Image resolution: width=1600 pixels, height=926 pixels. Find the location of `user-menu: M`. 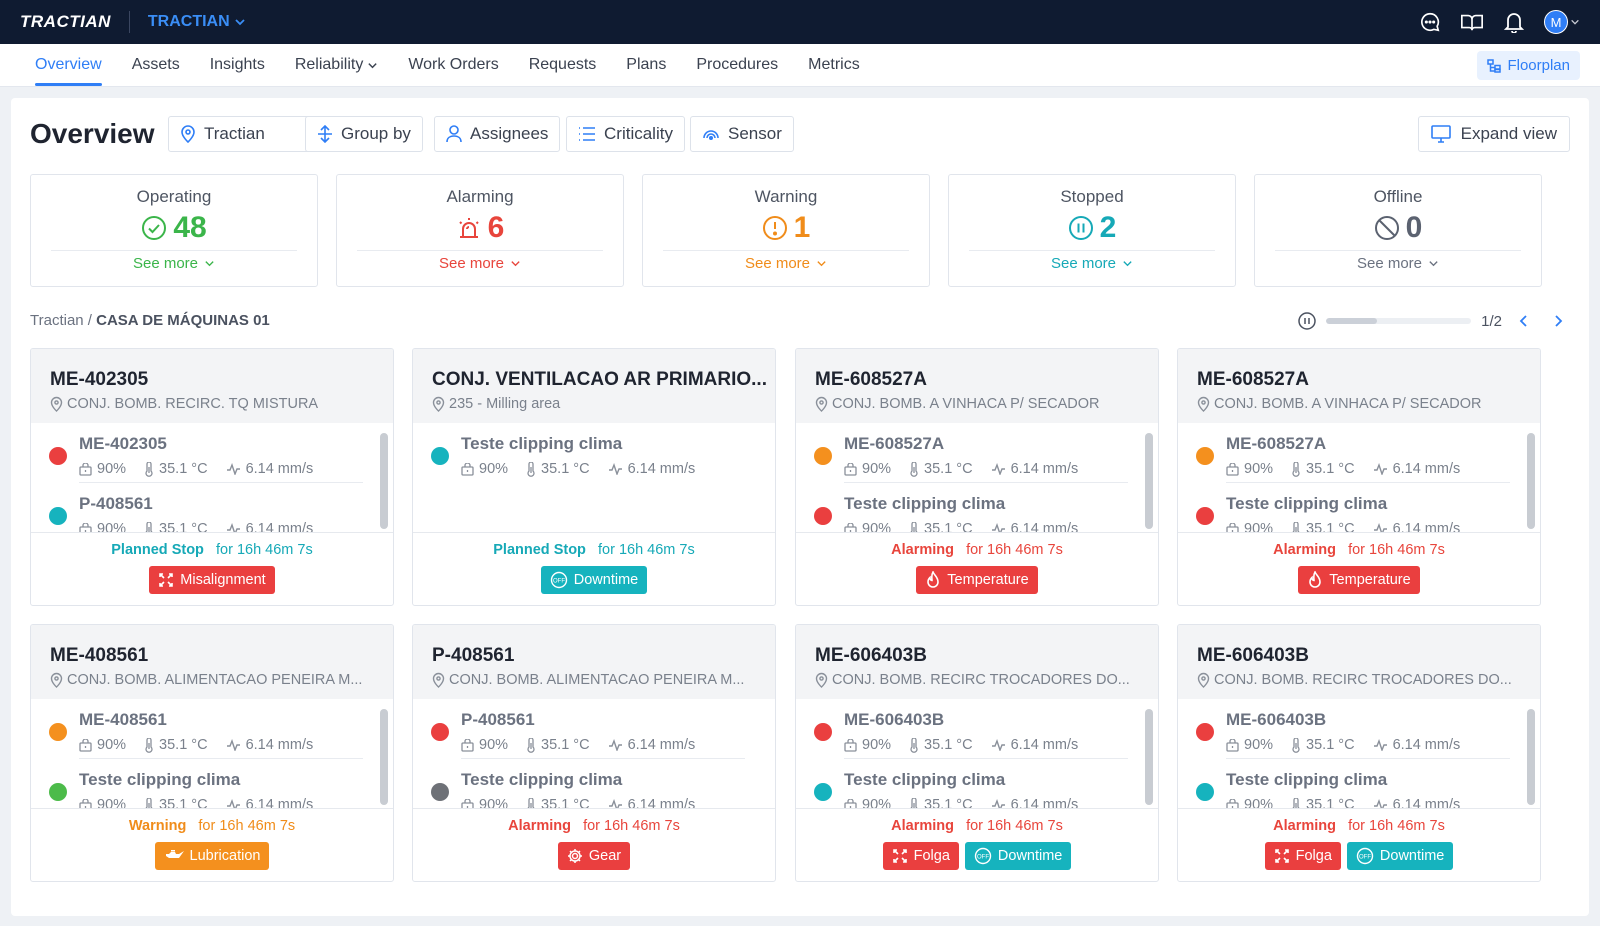

user-menu: M is located at coordinates (1562, 22).